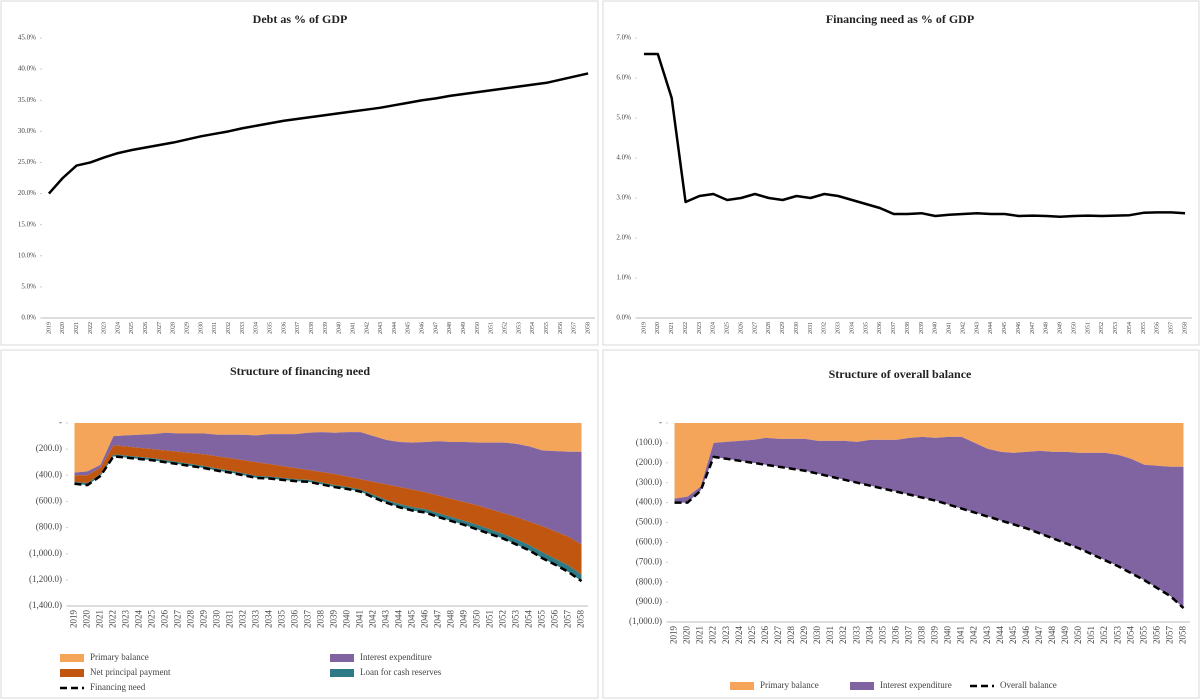  Describe the element at coordinates (856, 635) in the screenshot. I see `x-tick-label: 2033` at that location.